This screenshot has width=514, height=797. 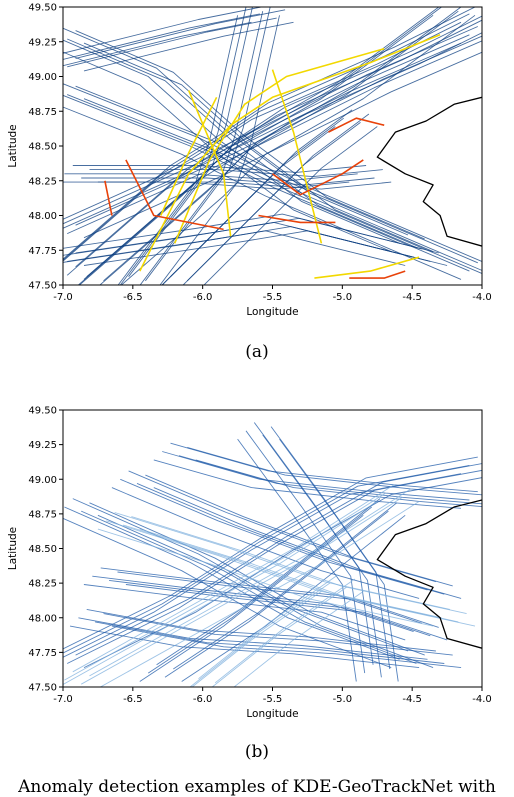 What do you see at coordinates (42, 445) in the screenshot?
I see `y-tick-label: 49.25` at bounding box center [42, 445].